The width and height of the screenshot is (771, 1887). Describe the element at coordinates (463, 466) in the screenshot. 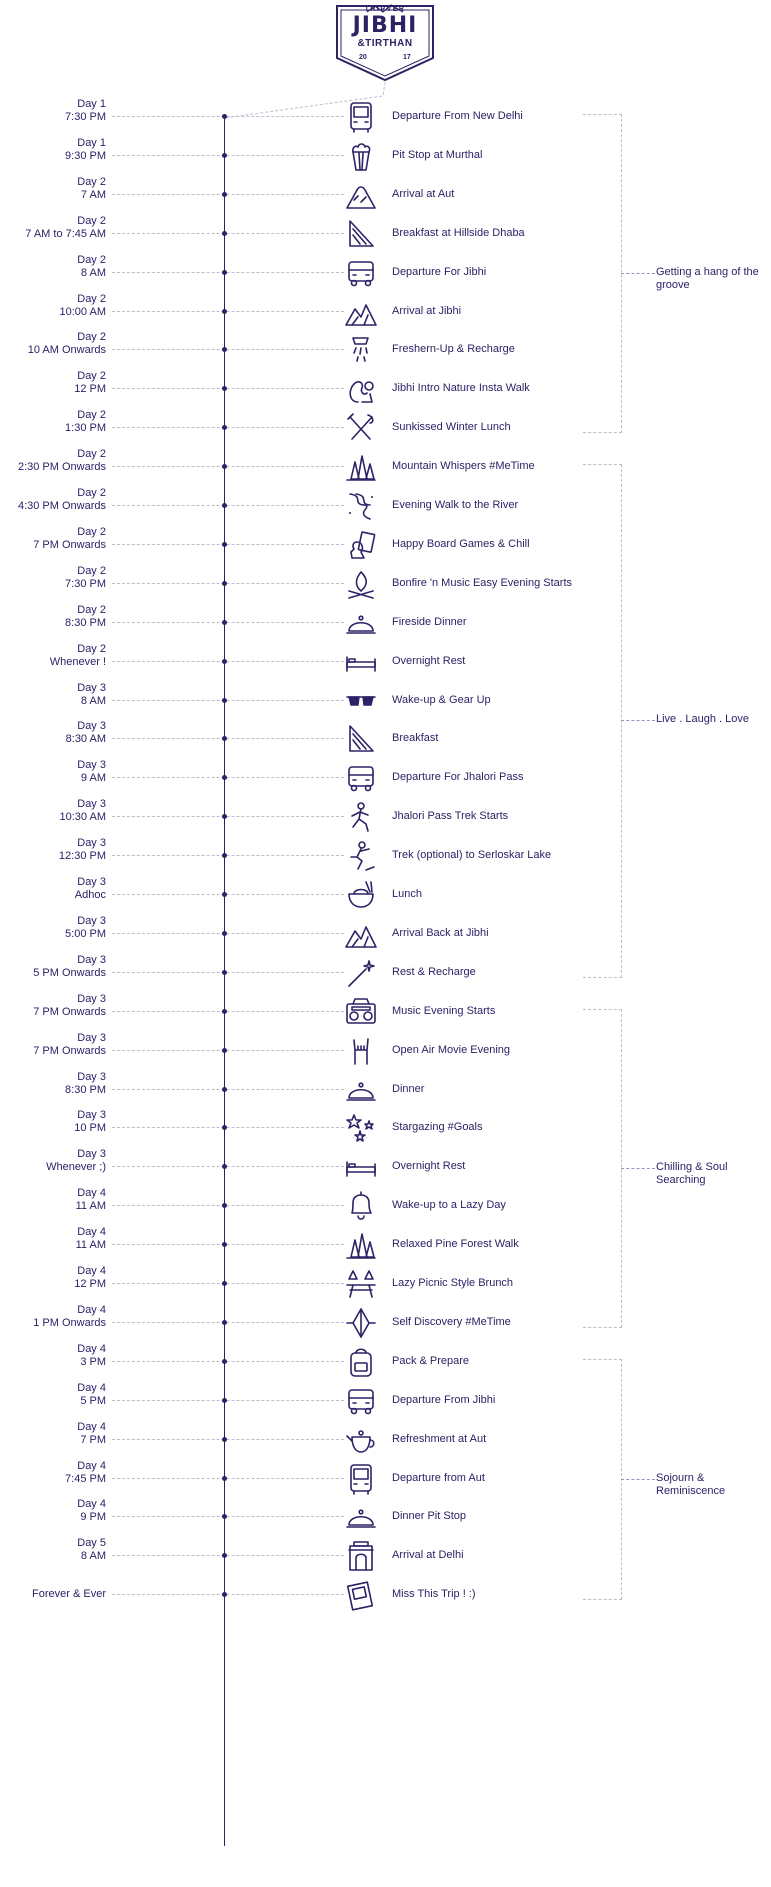

I see `event-label: Mountain Whispers #MeTime` at that location.